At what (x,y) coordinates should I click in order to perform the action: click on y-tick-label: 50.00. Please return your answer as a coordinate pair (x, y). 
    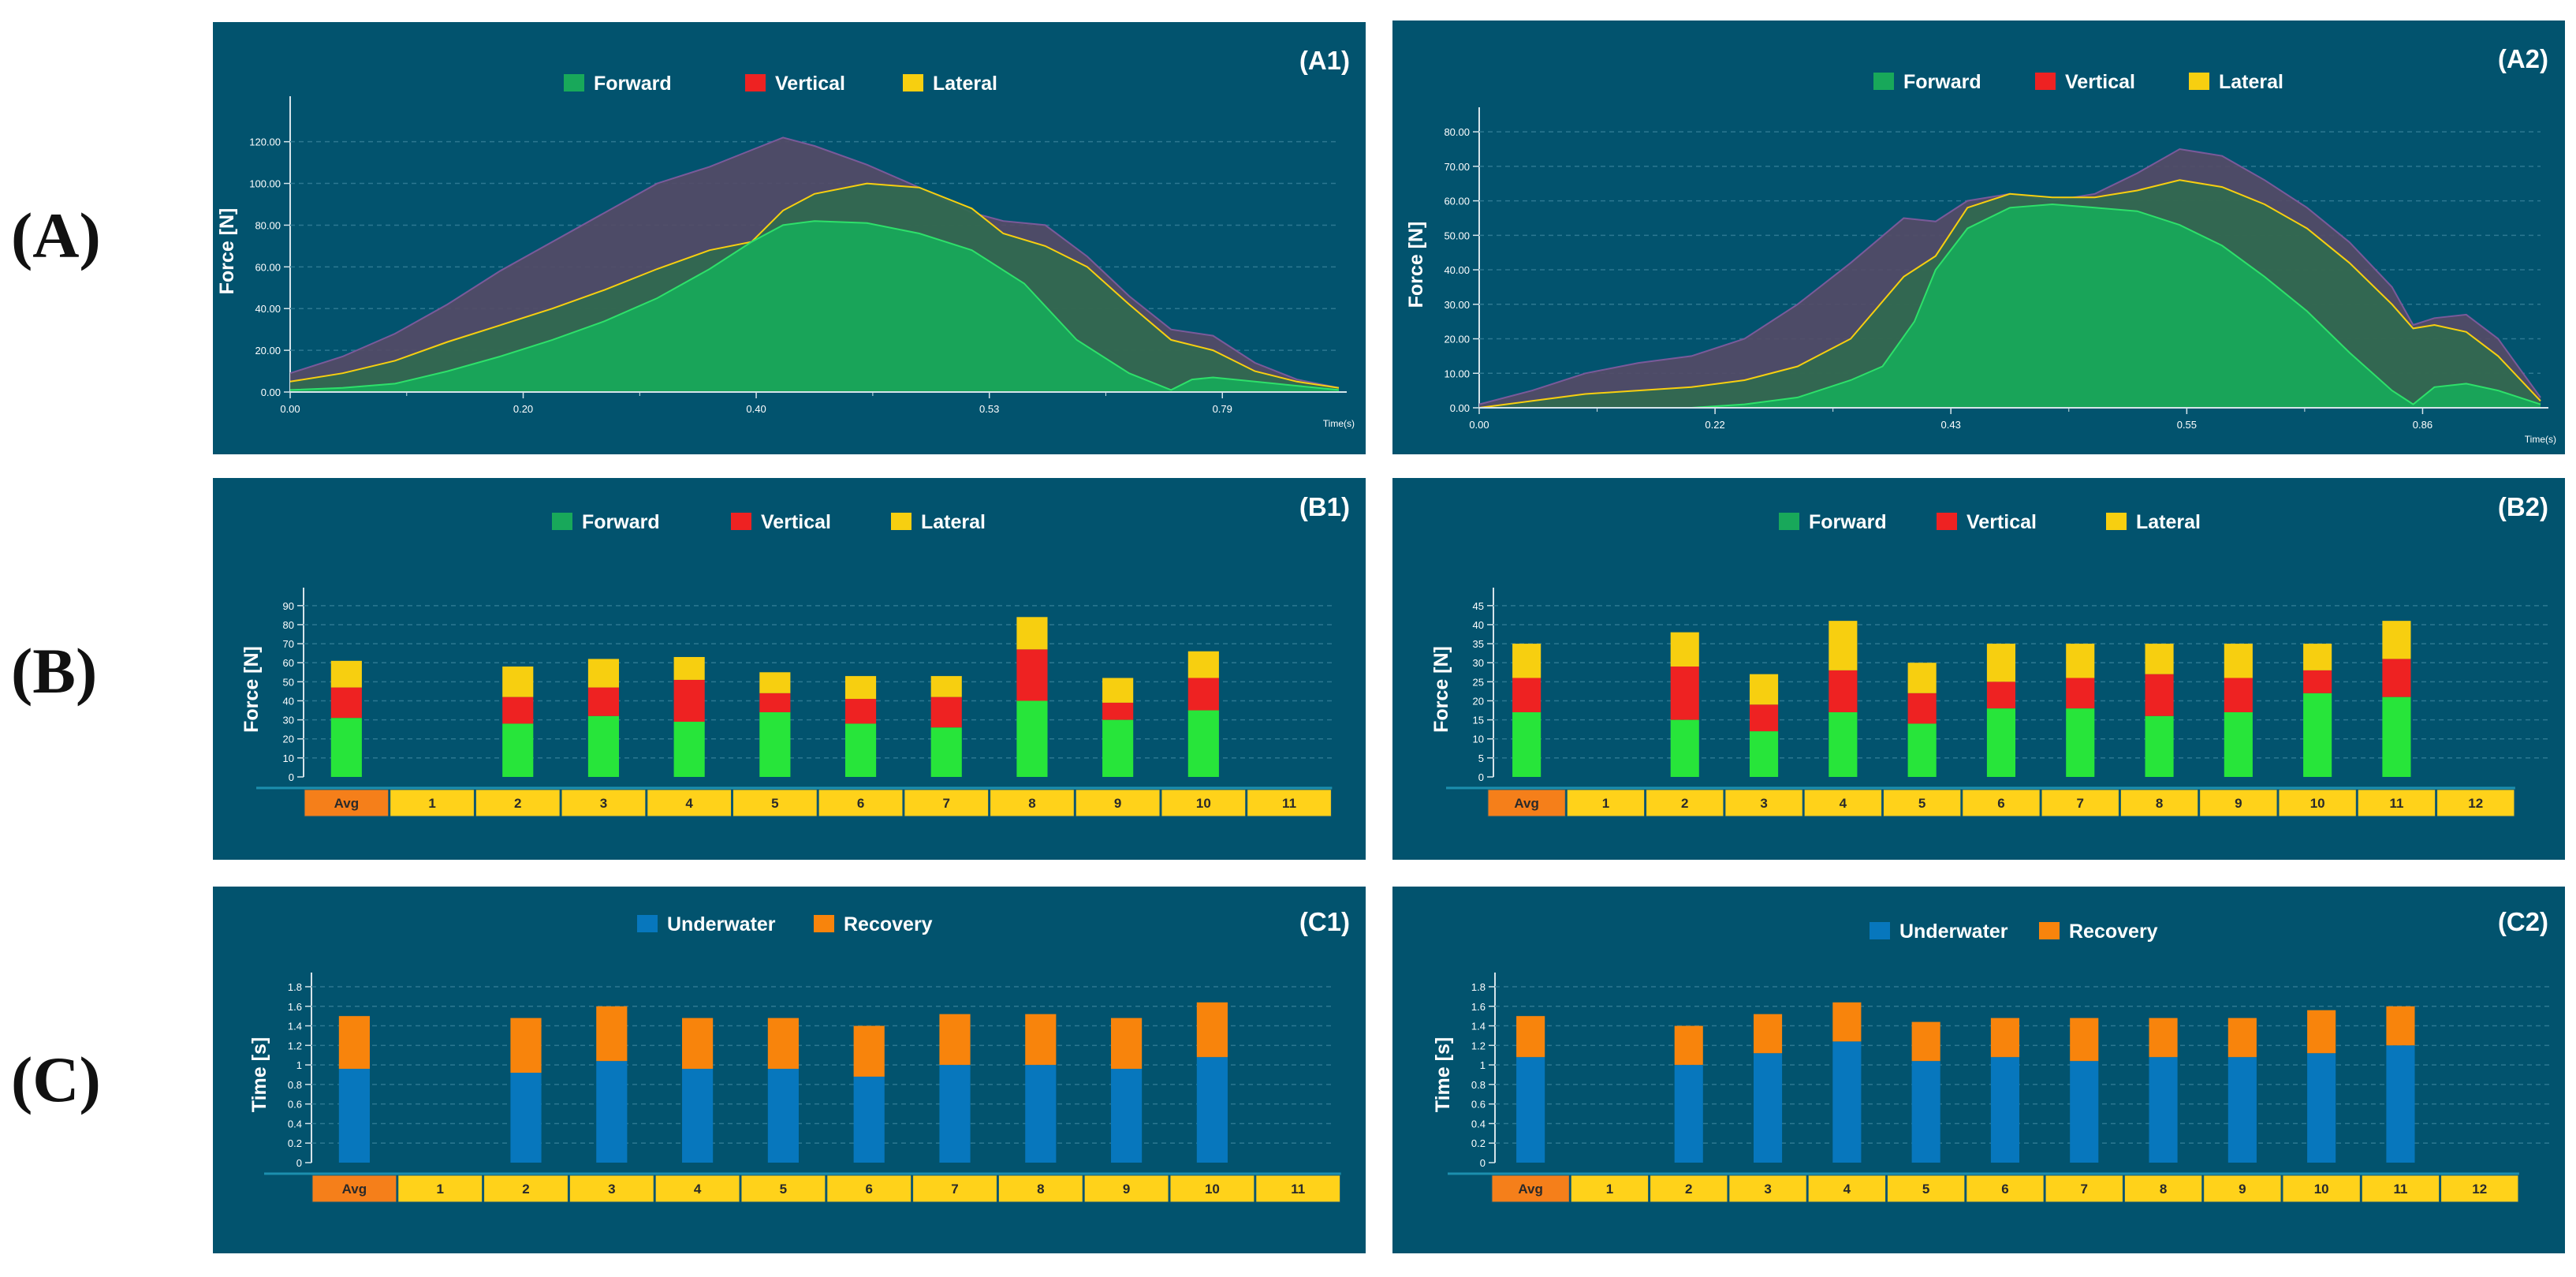
    Looking at the image, I should click on (1457, 236).